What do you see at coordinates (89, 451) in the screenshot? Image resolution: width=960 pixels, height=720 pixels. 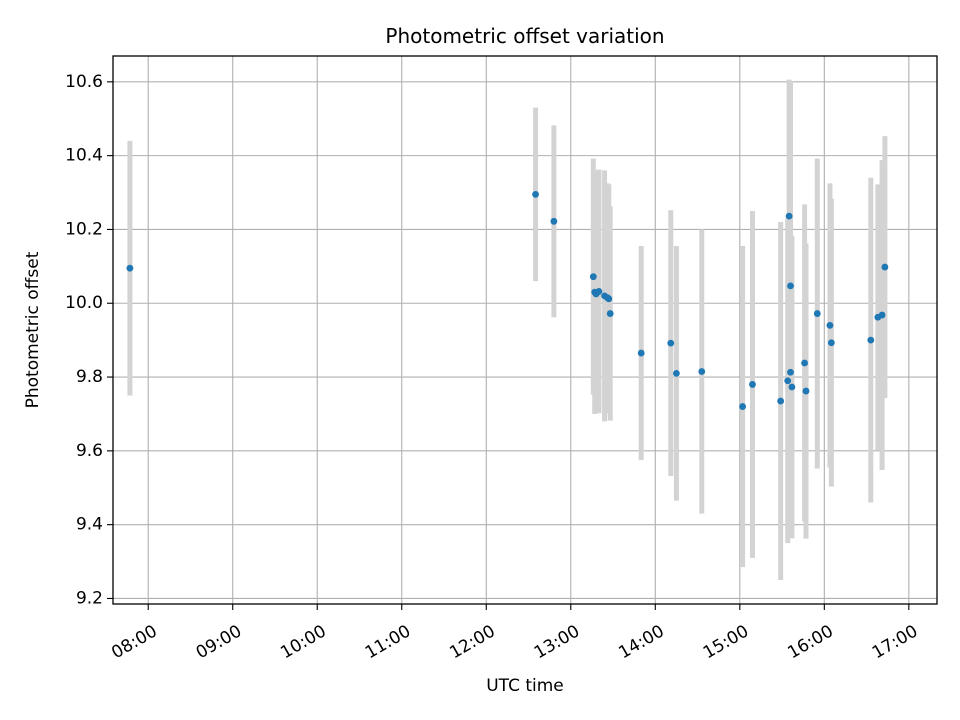 I see `y-tick-label: 9.6` at bounding box center [89, 451].